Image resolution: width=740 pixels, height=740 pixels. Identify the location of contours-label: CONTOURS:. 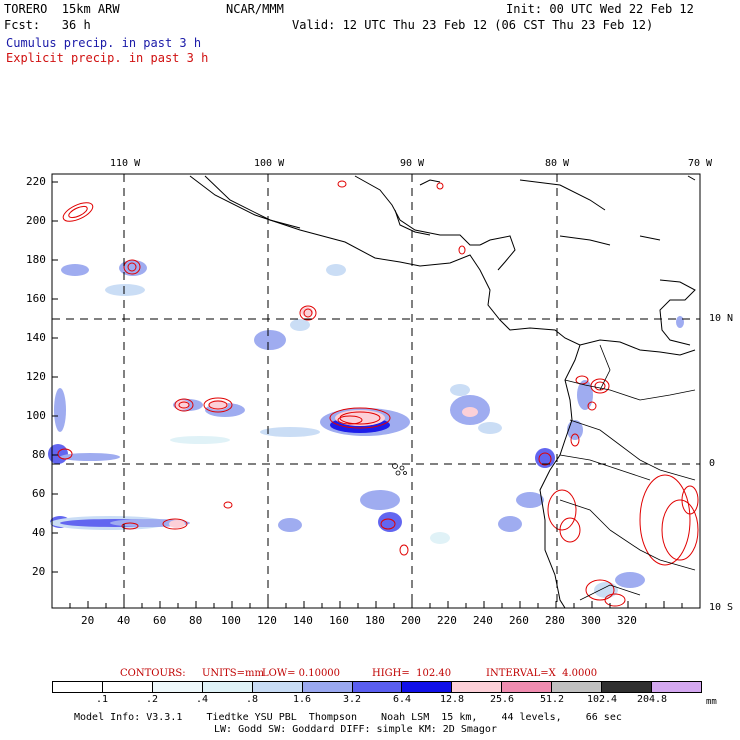
(153, 673).